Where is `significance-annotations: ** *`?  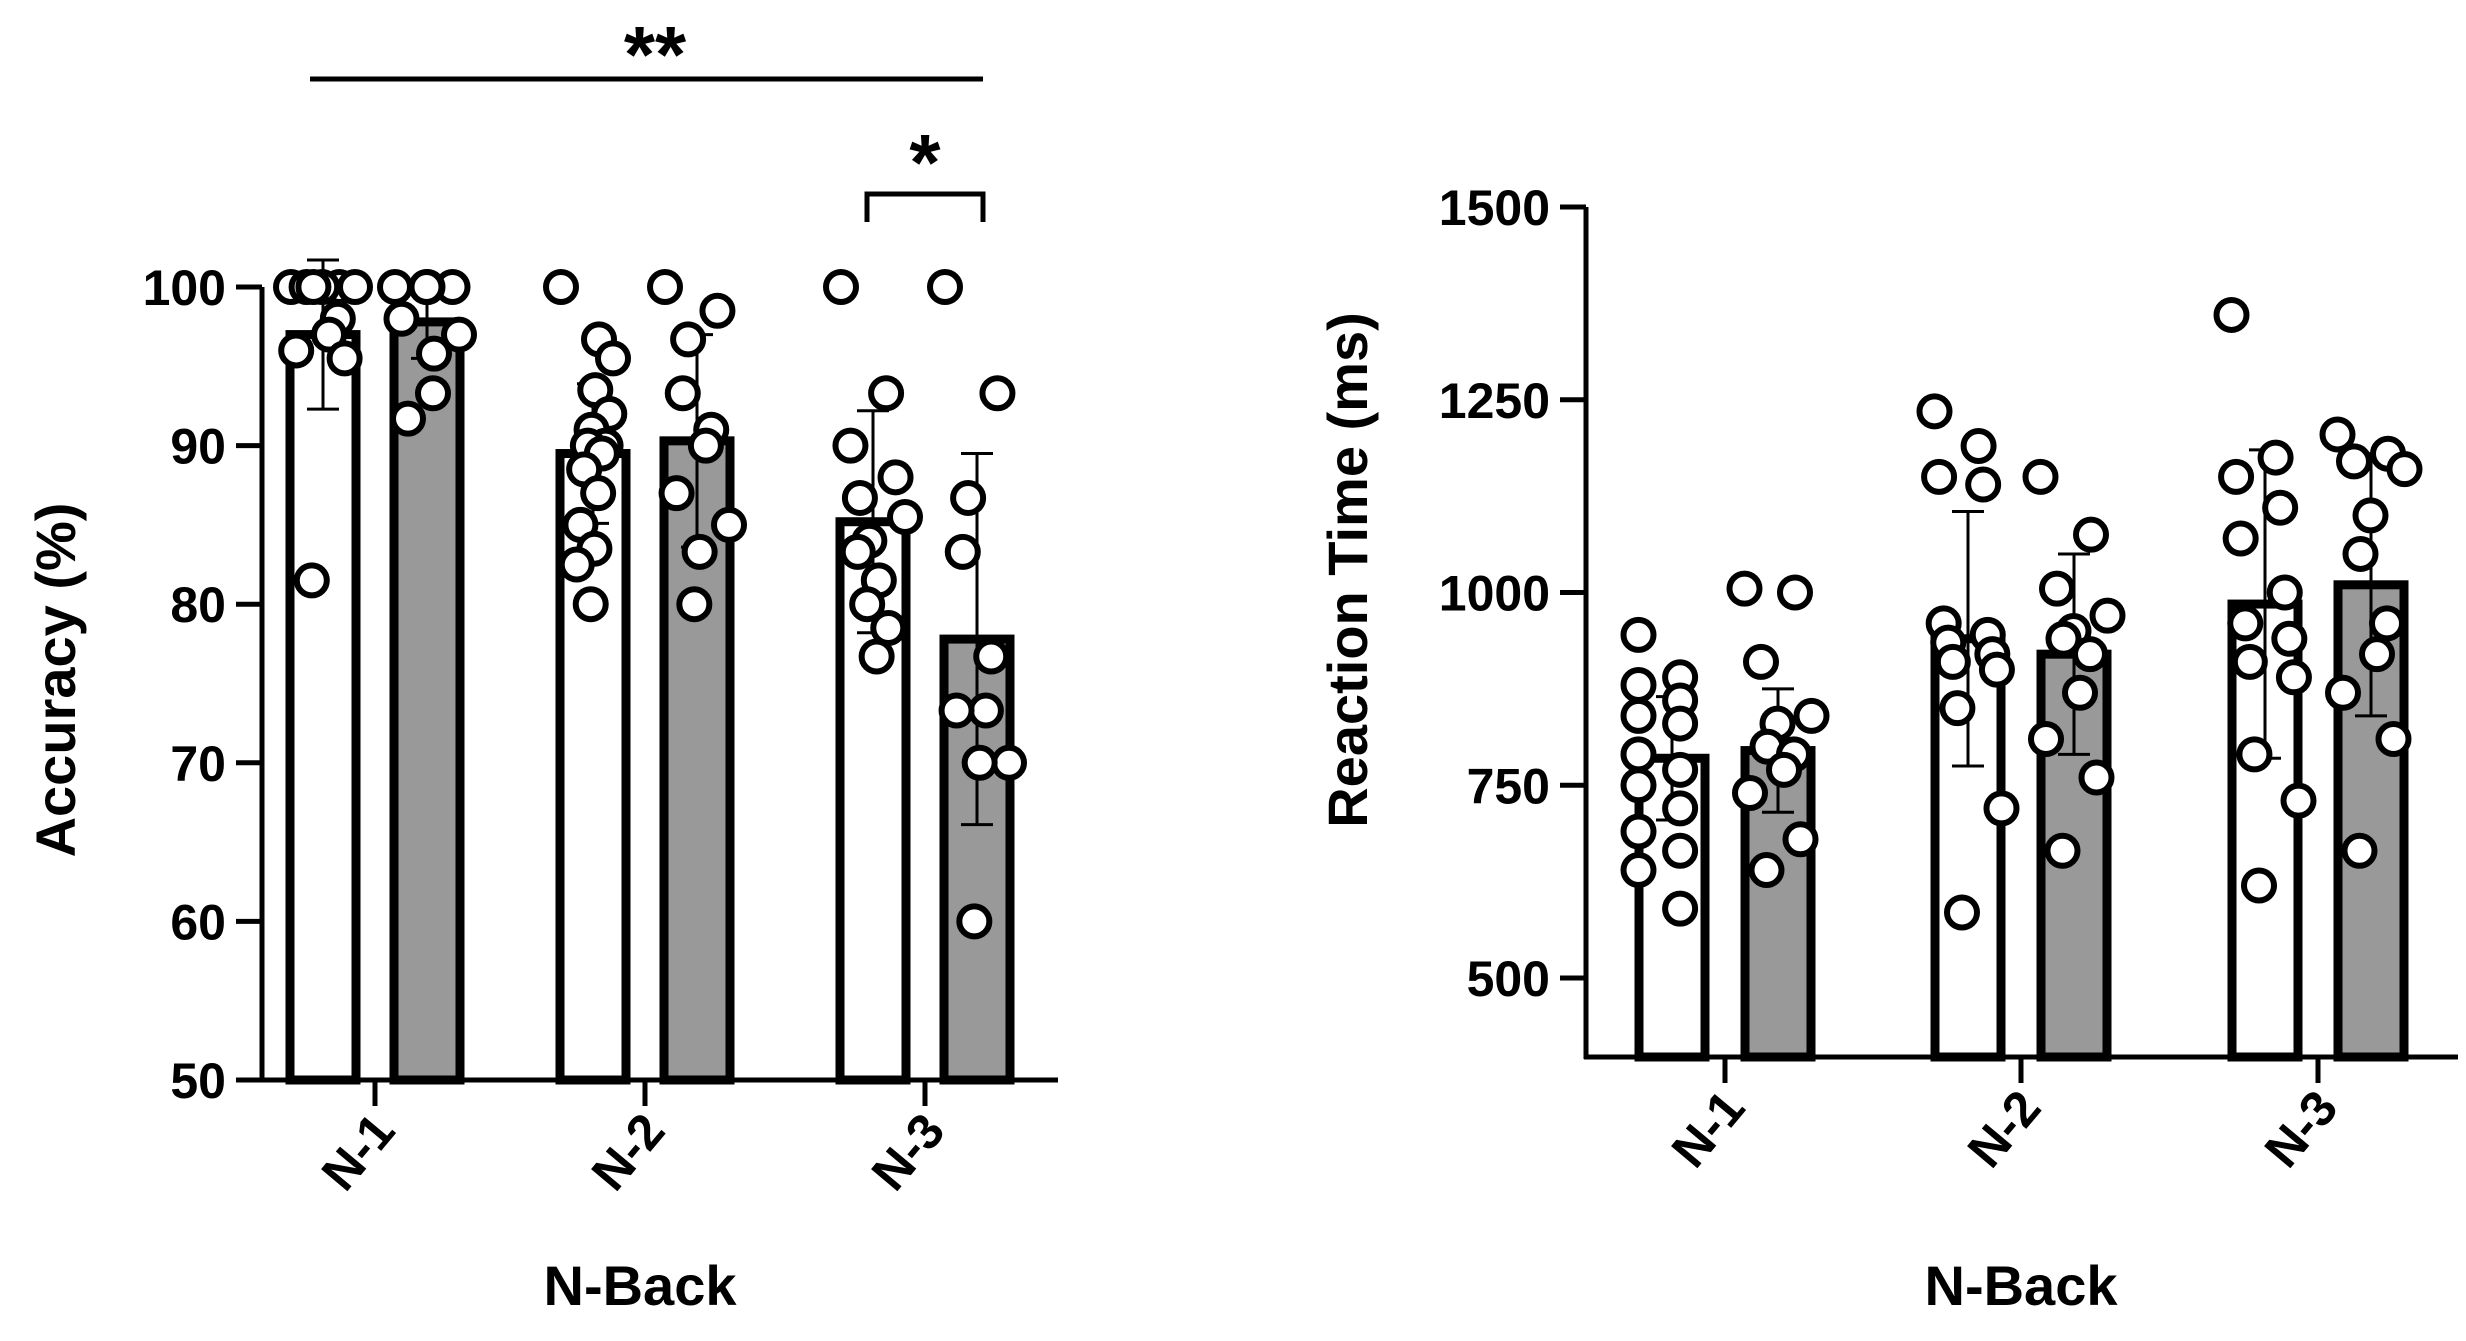 significance-annotations: ** * is located at coordinates (648, 116).